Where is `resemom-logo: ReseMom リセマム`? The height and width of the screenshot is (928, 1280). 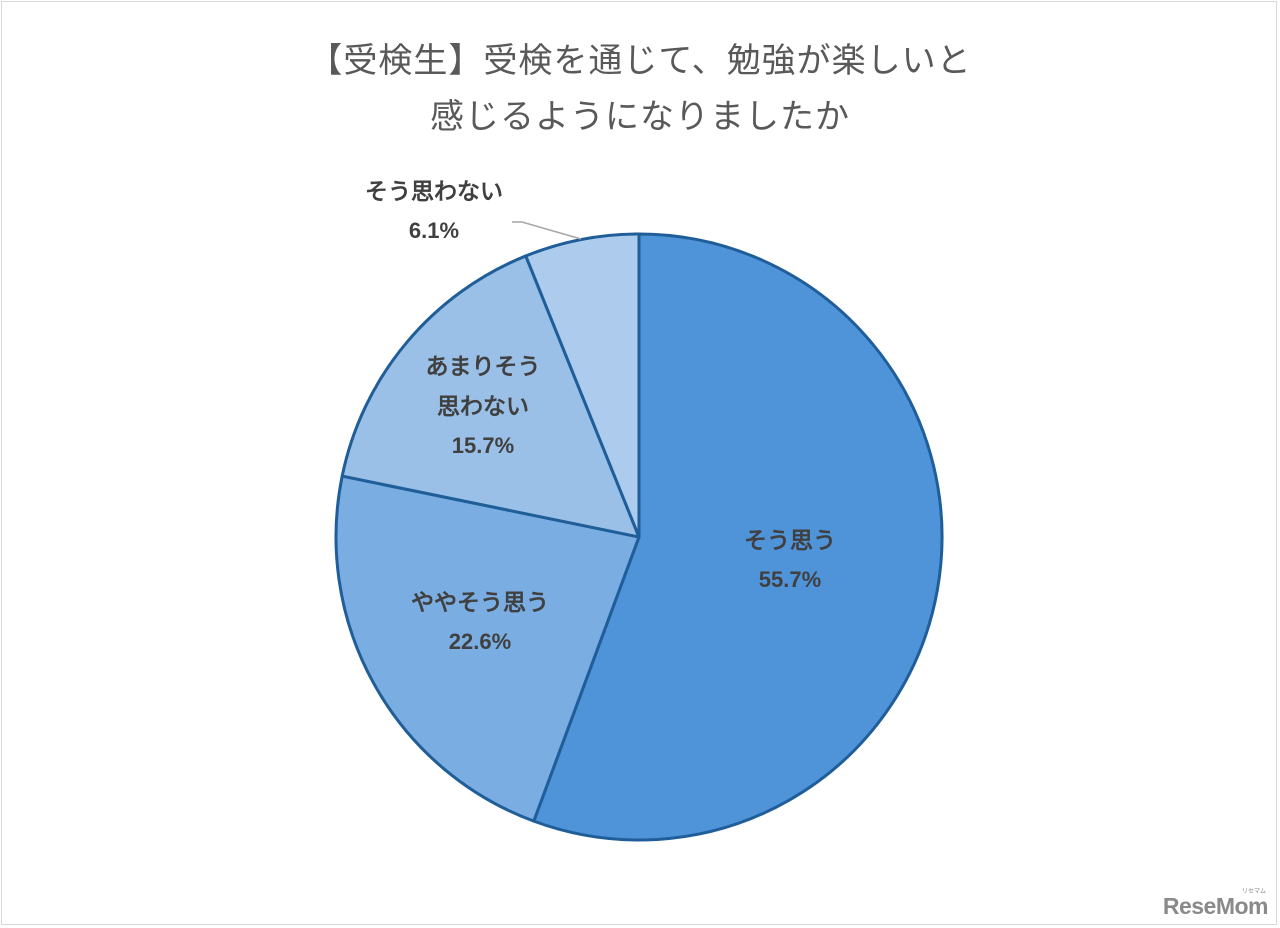 resemom-logo: ReseMom リセマム is located at coordinates (1215, 904).